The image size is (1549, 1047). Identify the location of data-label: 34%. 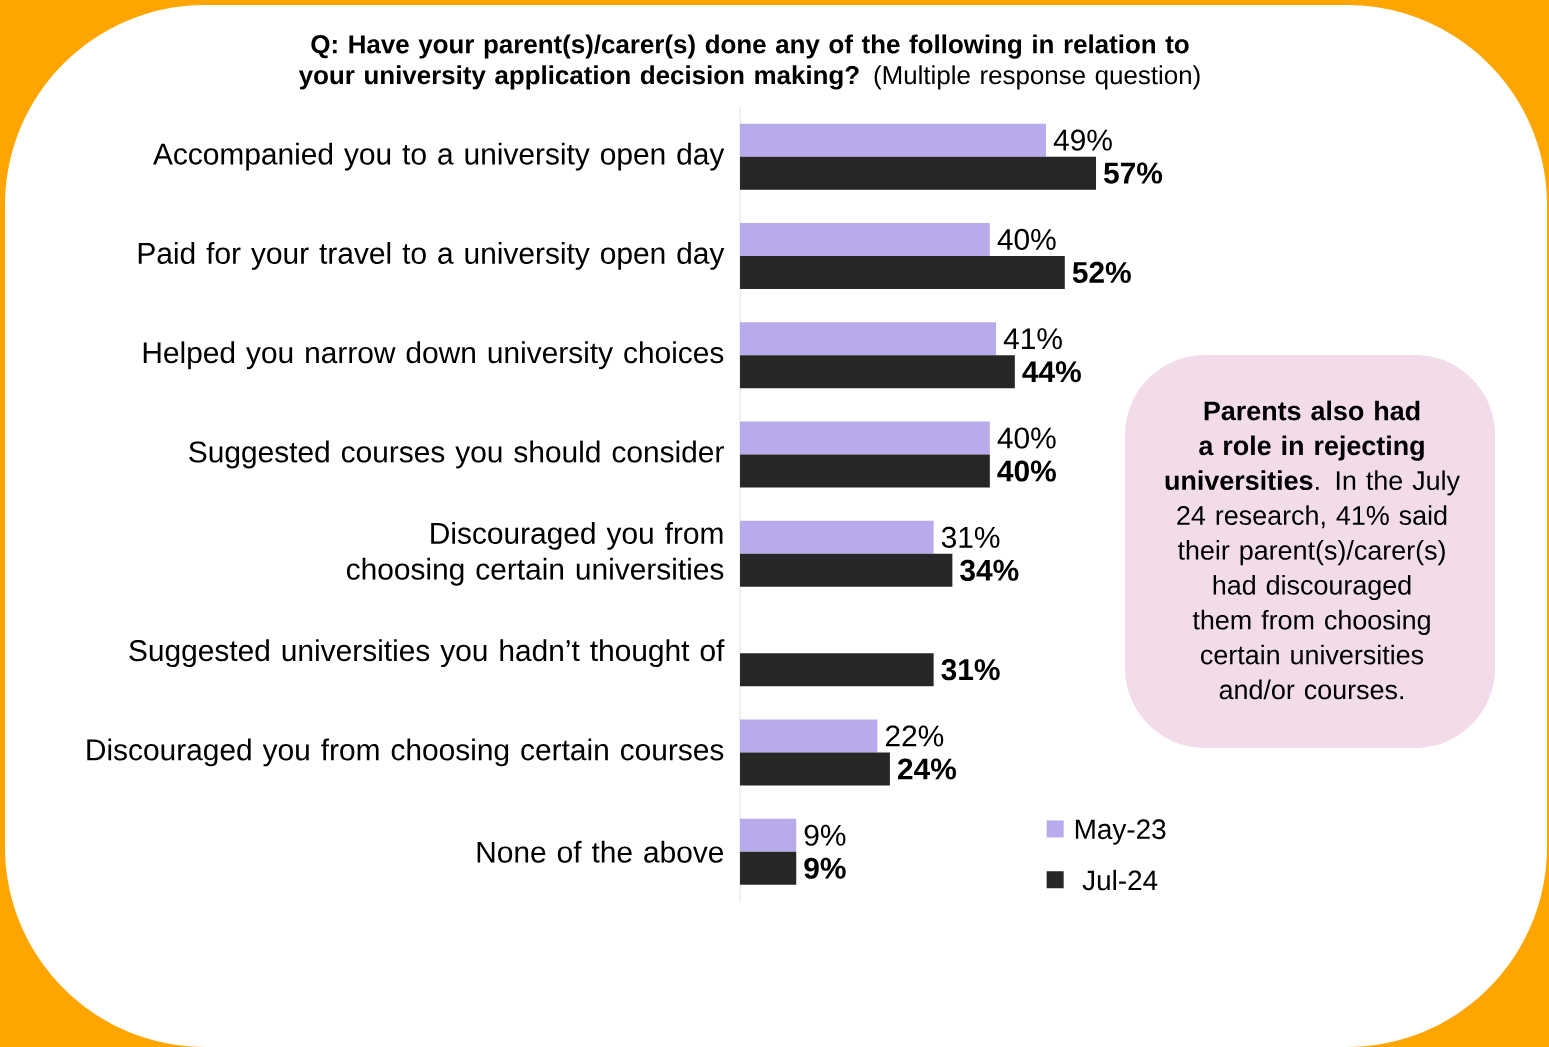
(989, 570).